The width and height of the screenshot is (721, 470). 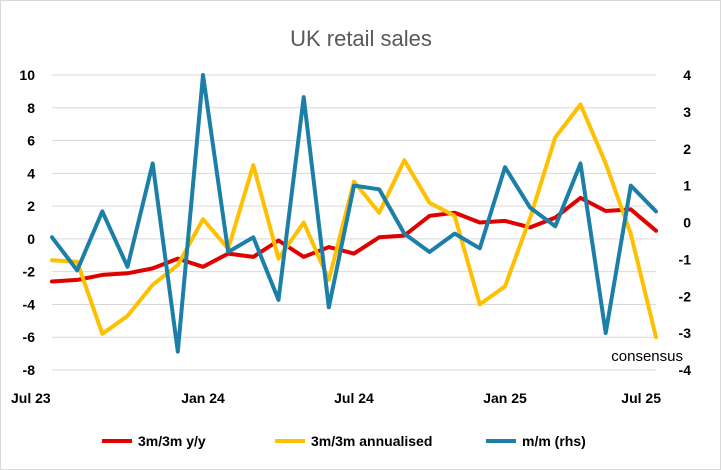 What do you see at coordinates (31, 108) in the screenshot?
I see `y-left-tick-label: 8` at bounding box center [31, 108].